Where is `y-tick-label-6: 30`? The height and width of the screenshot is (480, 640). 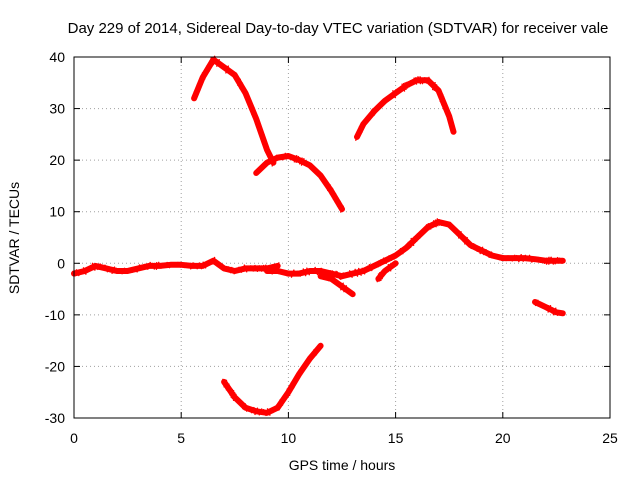 y-tick-label-6: 30 is located at coordinates (57, 109).